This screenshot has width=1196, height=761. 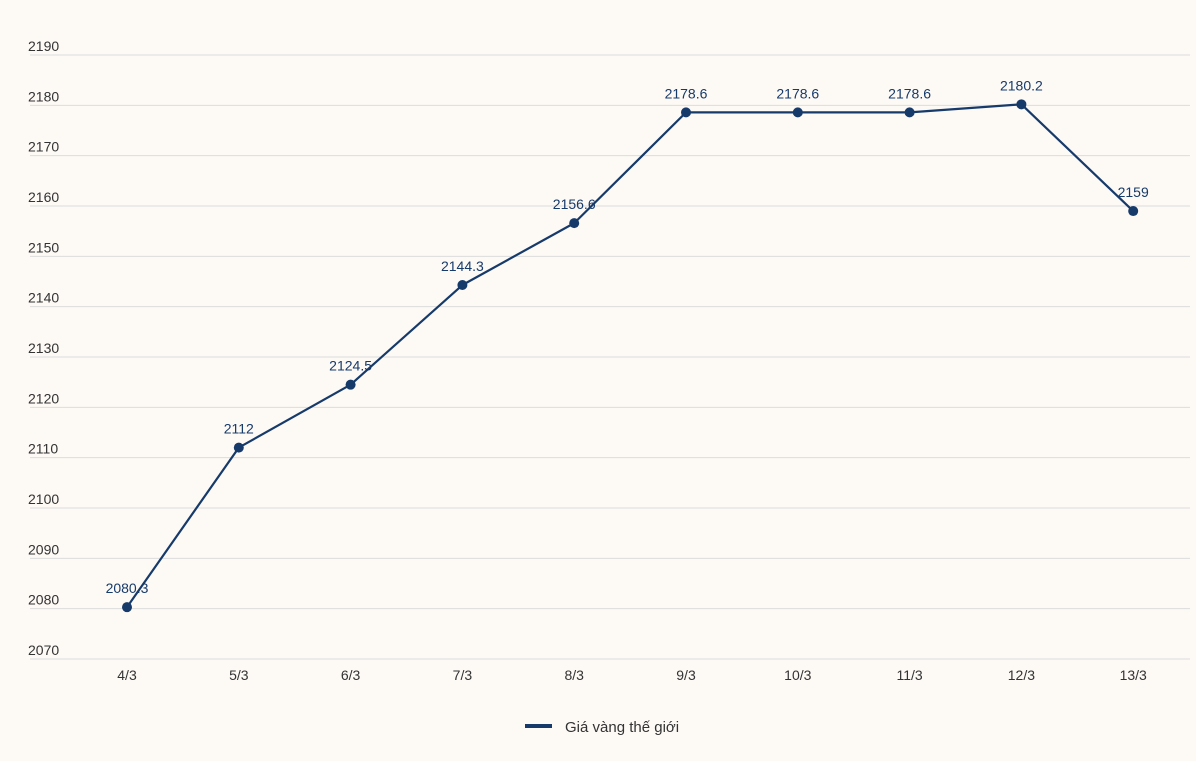 What do you see at coordinates (350, 366) in the screenshot?
I see `data-label: 2124.5` at bounding box center [350, 366].